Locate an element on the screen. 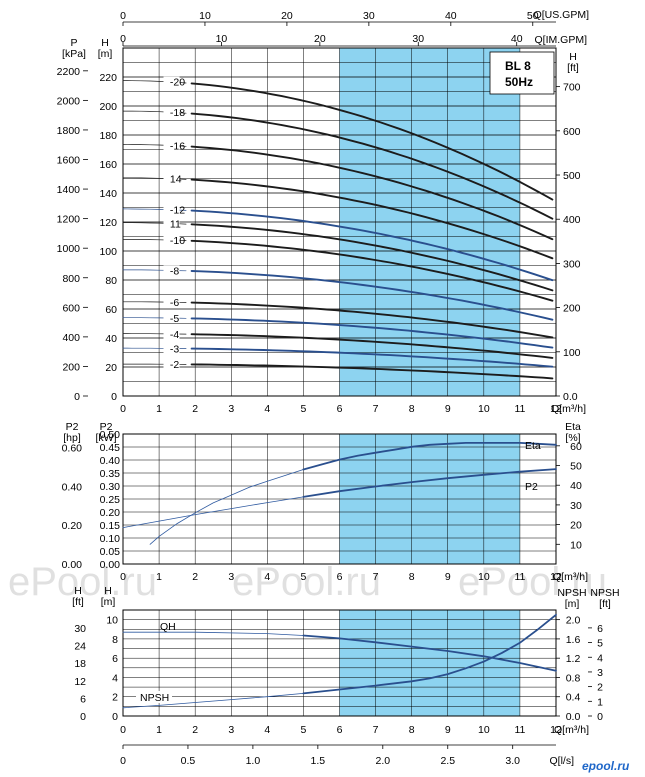 The width and height of the screenshot is (645, 777). bottom-axis-ls-tick-label: 0 is located at coordinates (123, 761).